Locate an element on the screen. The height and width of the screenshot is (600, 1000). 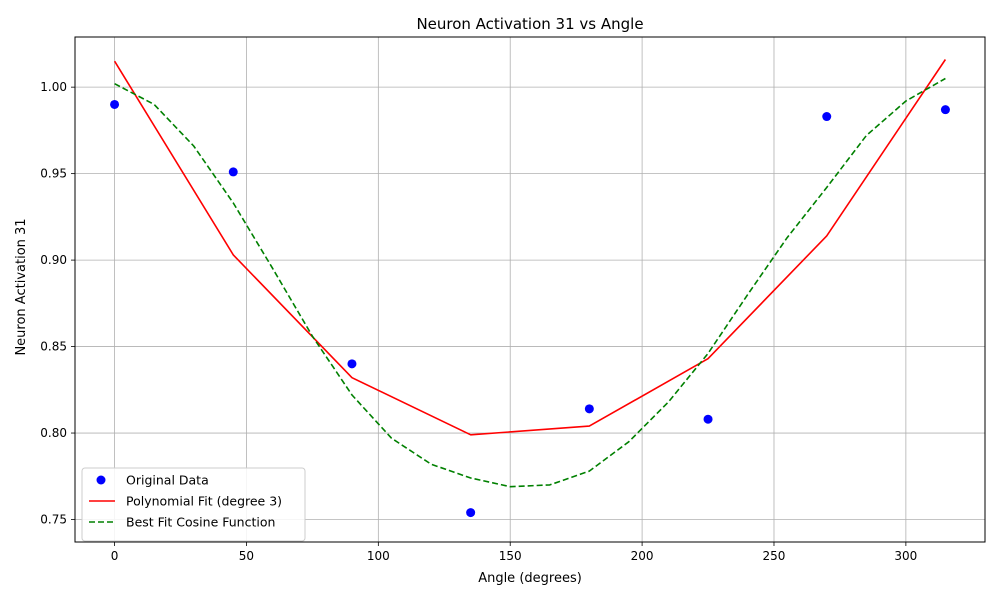
y-axis-label: Neuron Activation 31 is located at coordinates (21, 286).